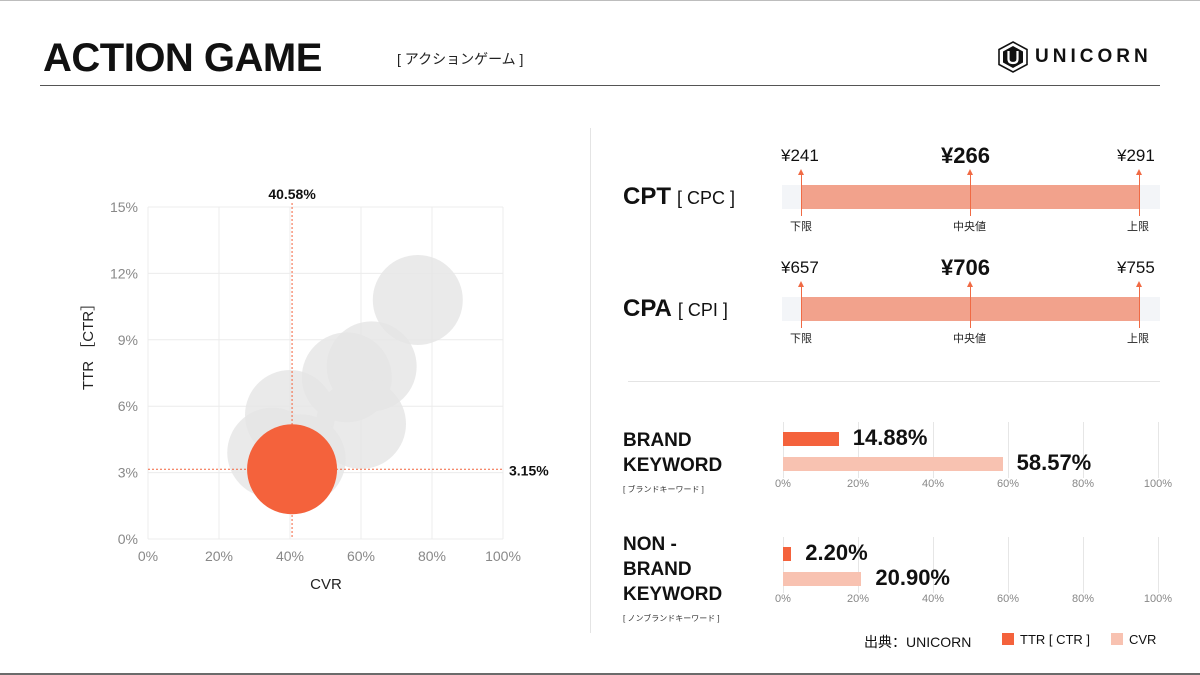 The height and width of the screenshot is (675, 1200). Describe the element at coordinates (124, 273) in the screenshot. I see `y-tick-label: 12%` at that location.